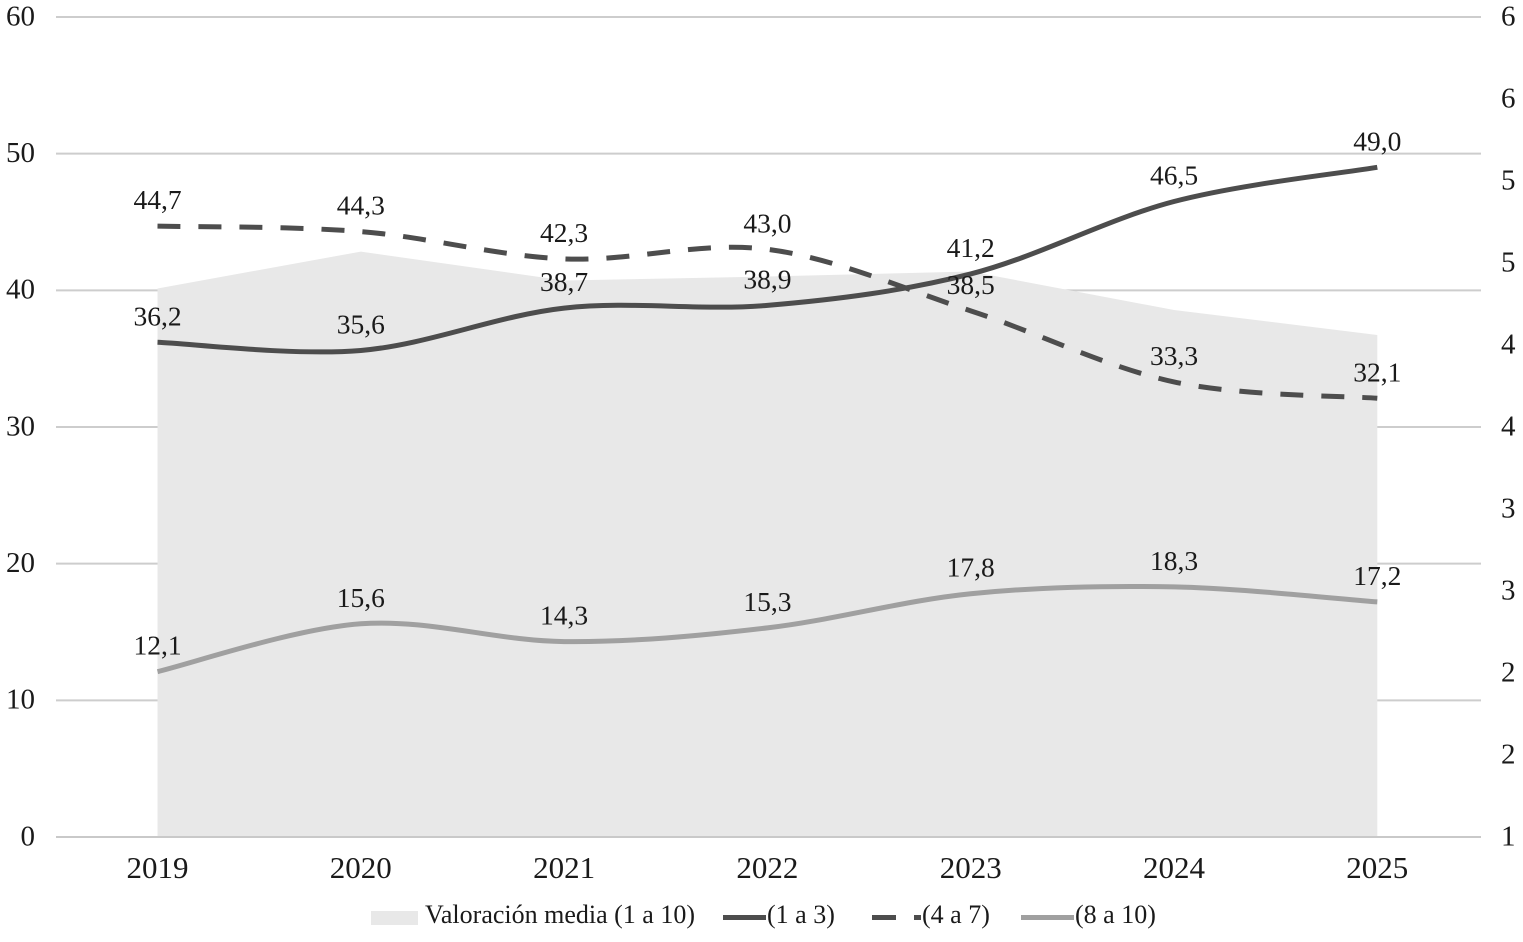 Image resolution: width=1523 pixels, height=942 pixels. Describe the element at coordinates (20, 563) in the screenshot. I see `svg-text: 20` at that location.